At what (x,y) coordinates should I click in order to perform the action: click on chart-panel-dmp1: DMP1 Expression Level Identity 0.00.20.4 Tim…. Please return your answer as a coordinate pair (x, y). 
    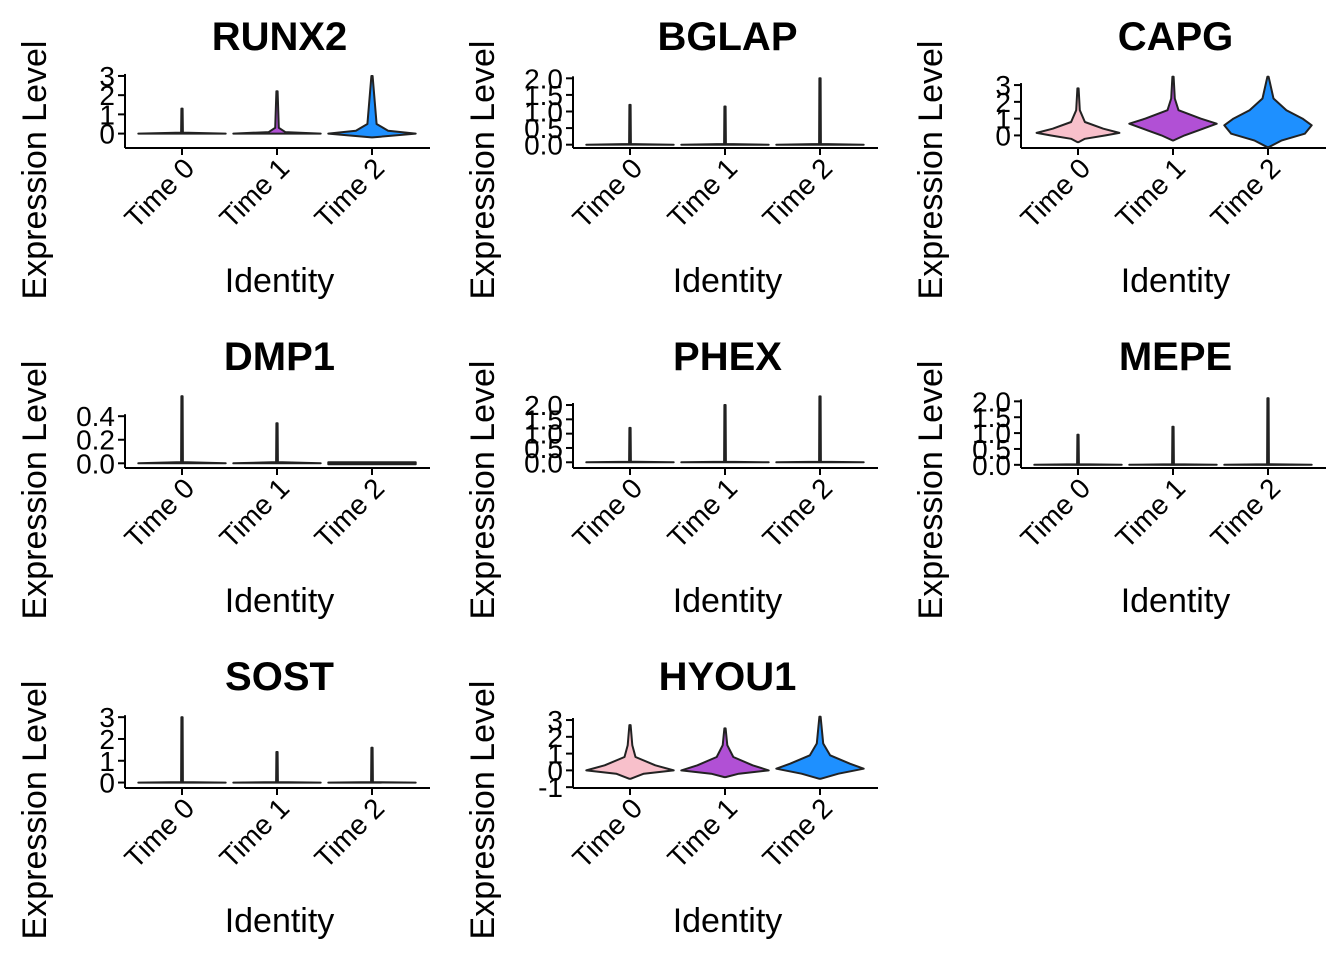
    Looking at the image, I should click on (223, 477).